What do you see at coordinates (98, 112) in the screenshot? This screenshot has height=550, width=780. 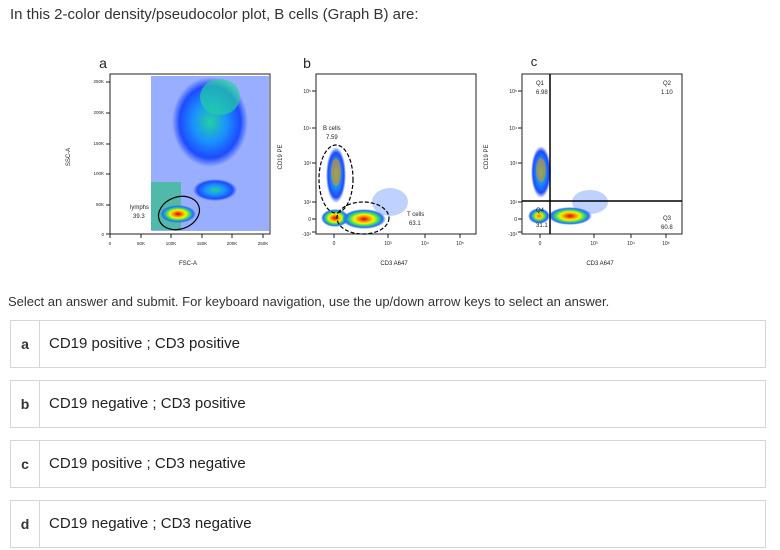 I see `ytick: 200K` at bounding box center [98, 112].